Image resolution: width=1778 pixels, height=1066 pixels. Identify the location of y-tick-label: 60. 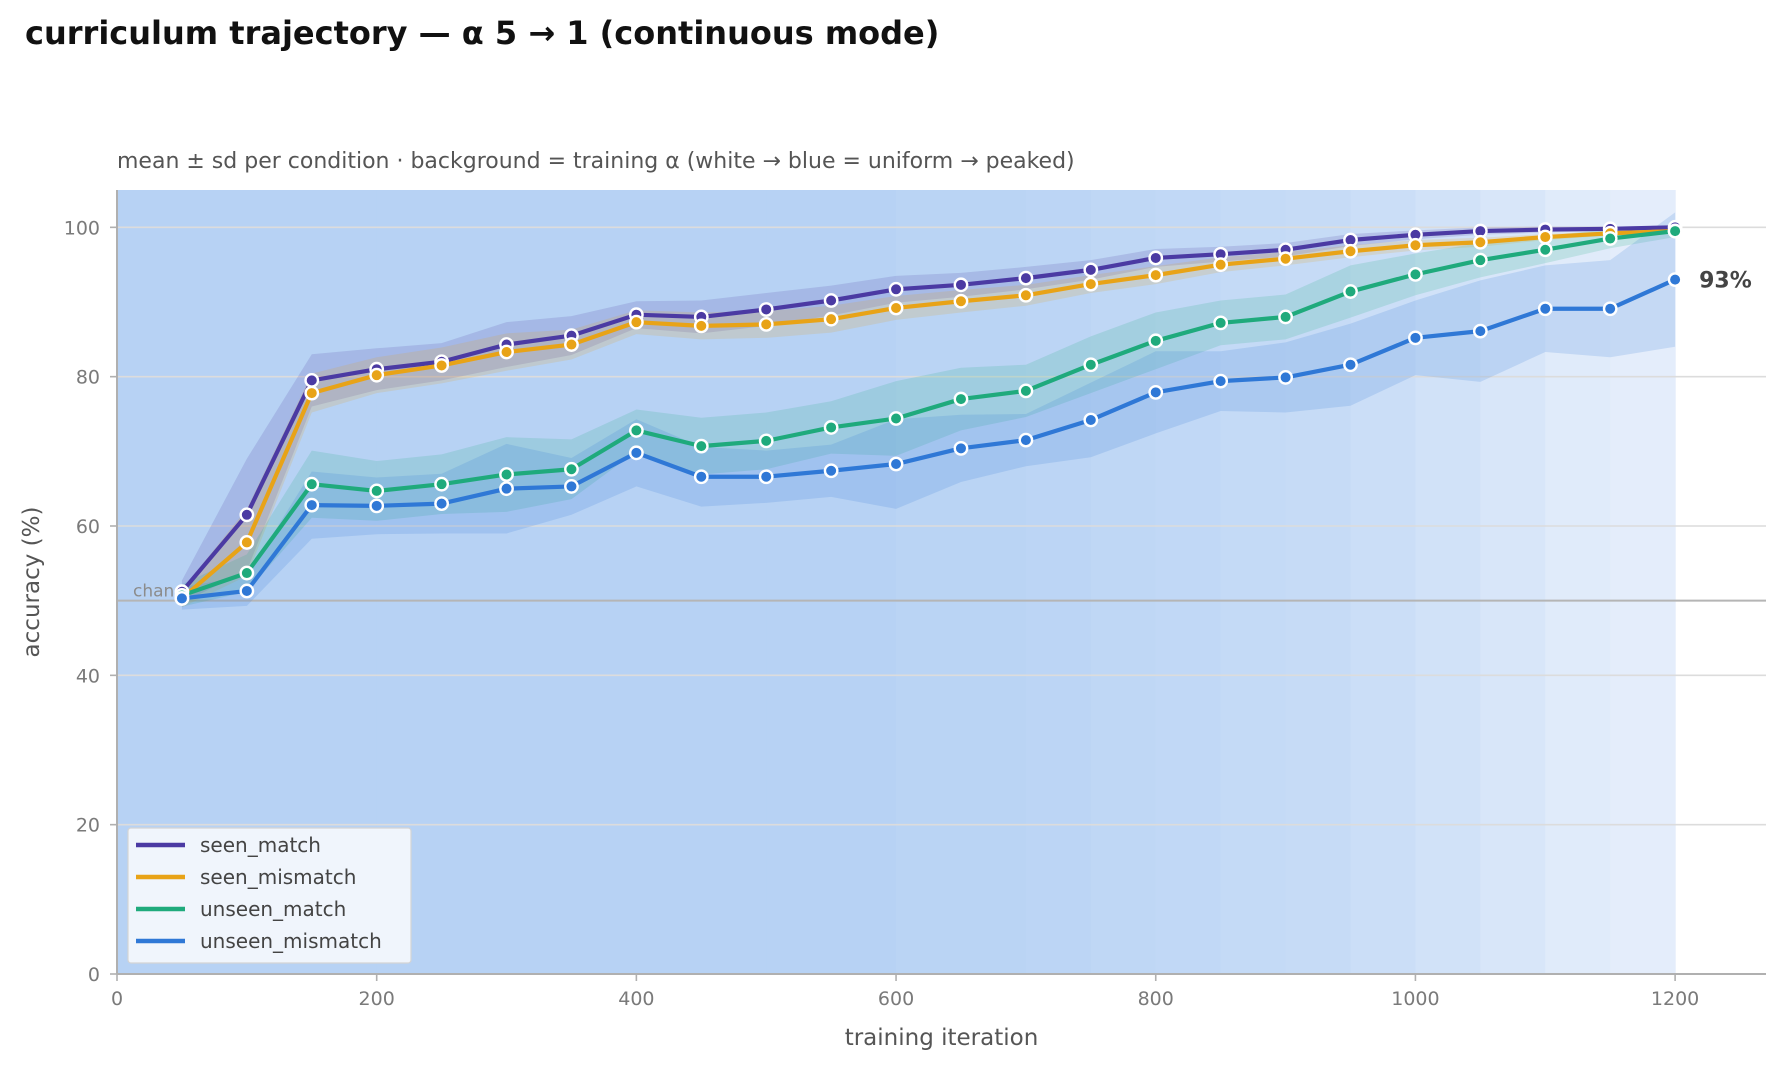
(88, 527).